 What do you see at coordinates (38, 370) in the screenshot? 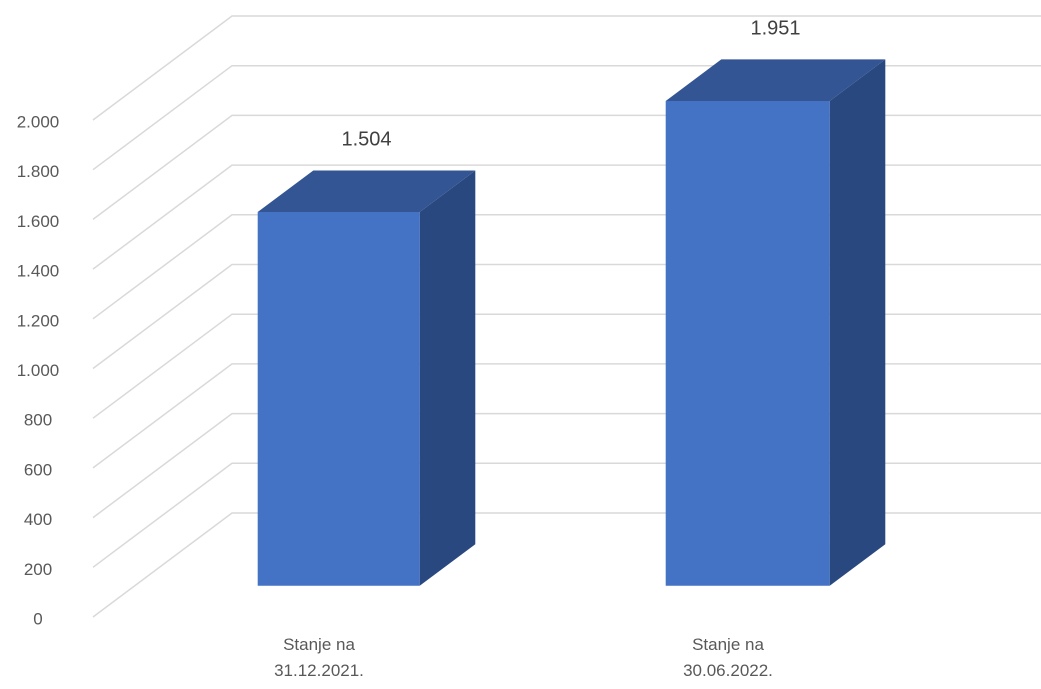
I see `y-tick-label: 1.000` at bounding box center [38, 370].